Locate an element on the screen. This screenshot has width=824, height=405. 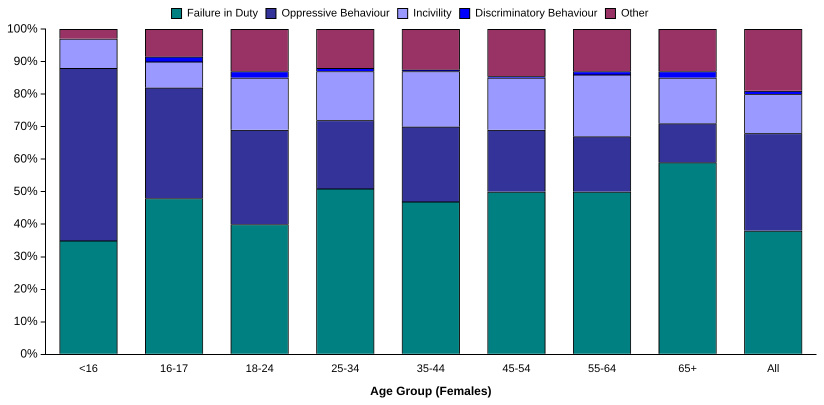
legend-label: Oppressive Behaviour is located at coordinates (335, 14).